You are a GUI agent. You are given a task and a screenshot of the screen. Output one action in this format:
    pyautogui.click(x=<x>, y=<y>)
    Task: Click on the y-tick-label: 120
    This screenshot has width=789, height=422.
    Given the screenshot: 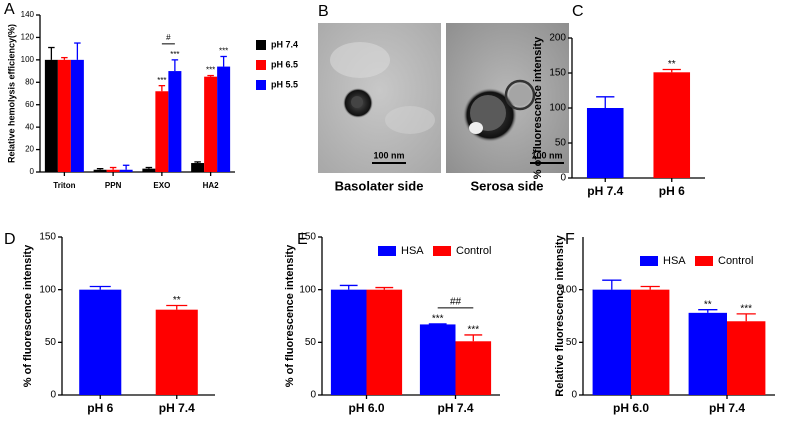 What is the action you would take?
    pyautogui.click(x=28, y=37)
    